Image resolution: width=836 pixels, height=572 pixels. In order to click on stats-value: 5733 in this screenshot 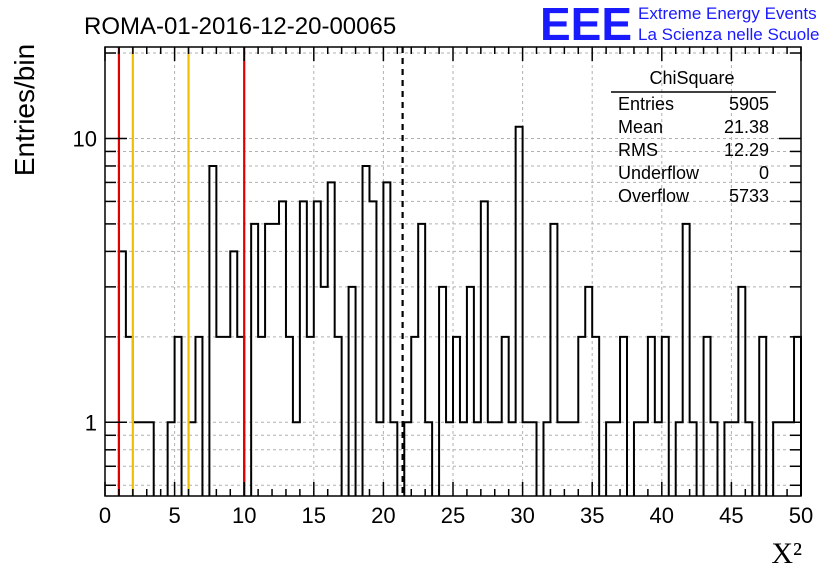, I will do `click(749, 196)`.